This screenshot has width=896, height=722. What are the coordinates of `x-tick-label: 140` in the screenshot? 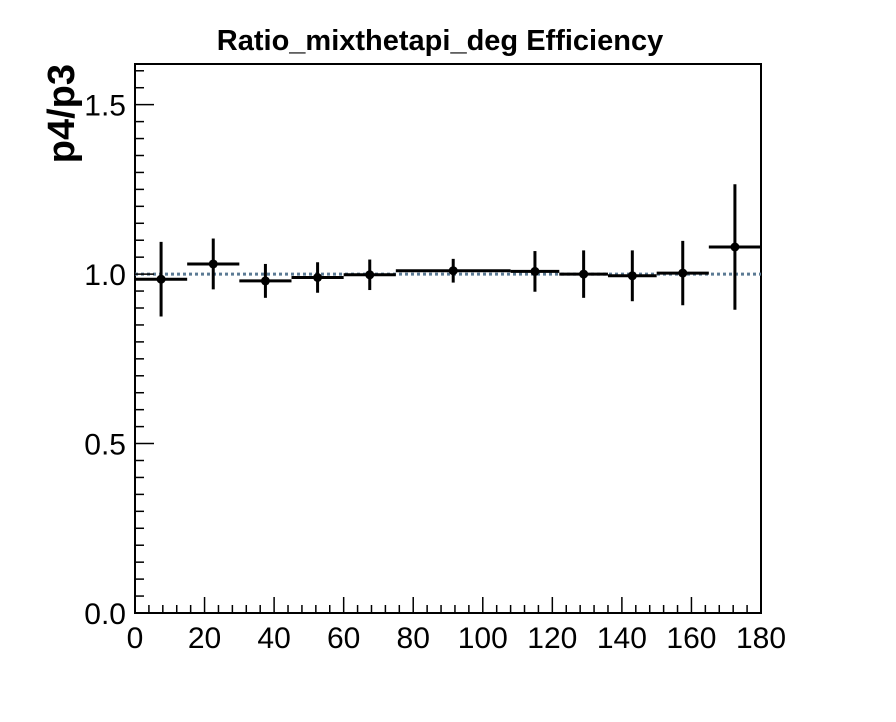 It's located at (622, 638).